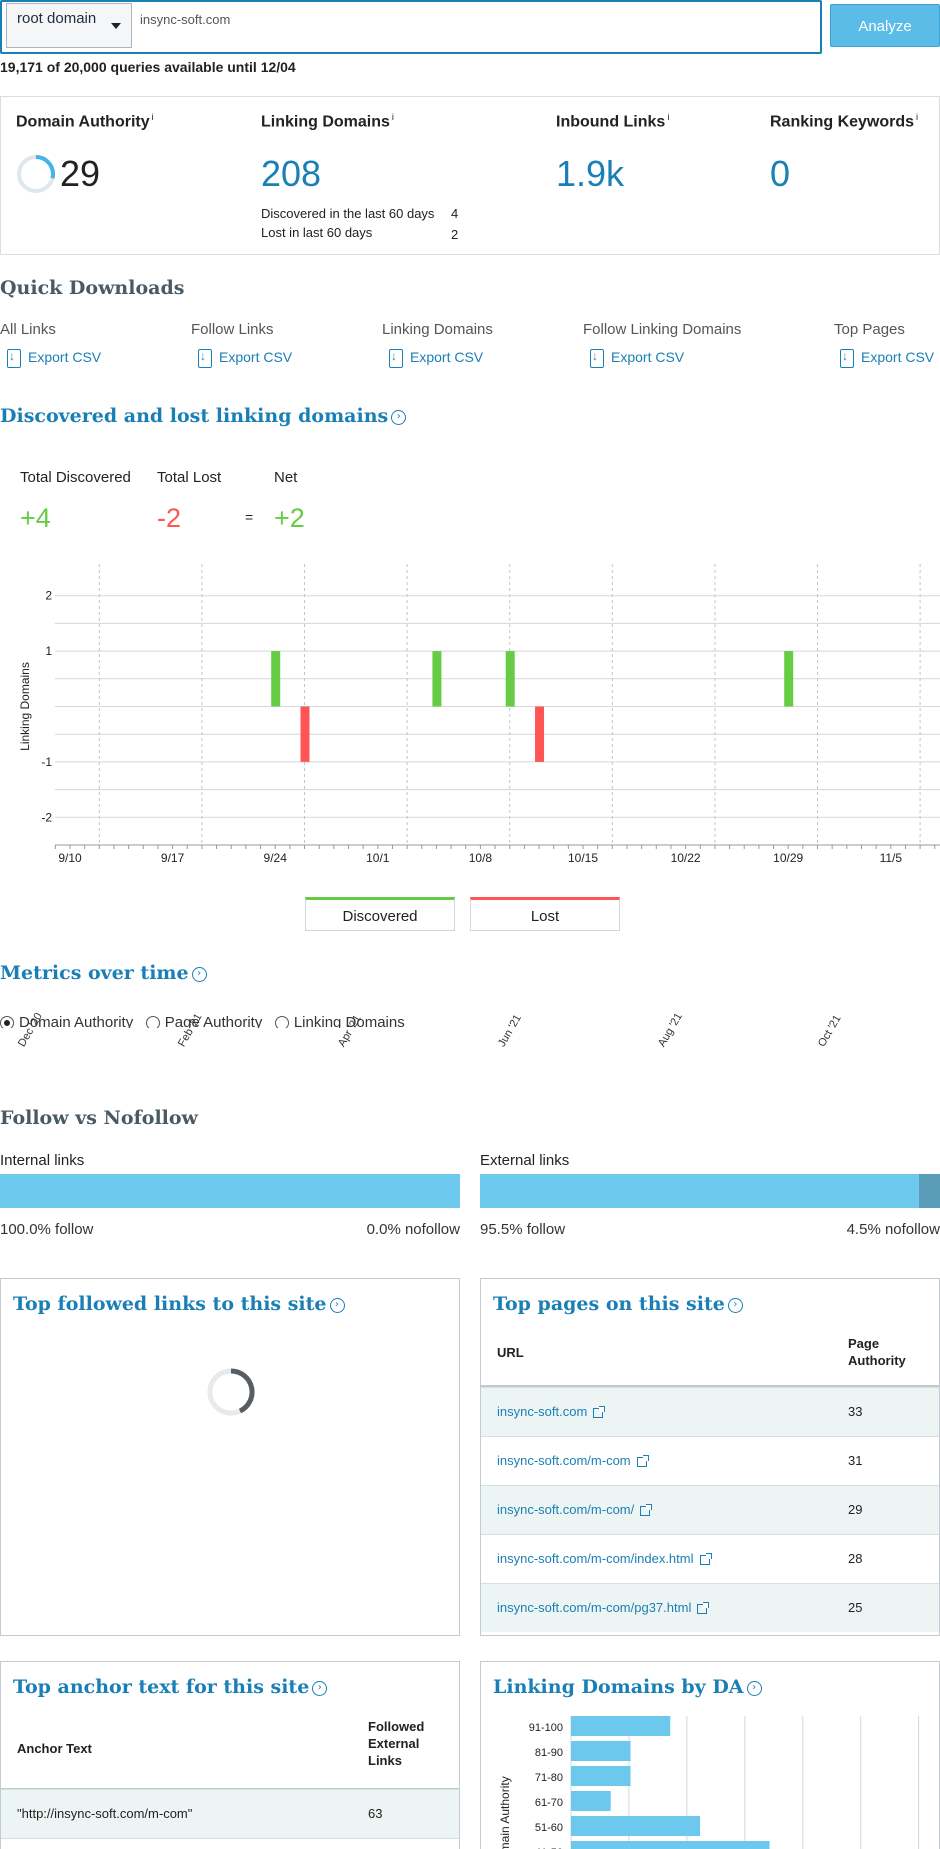  What do you see at coordinates (546, 1728) in the screenshot?
I see `da-bin-label: 91-100` at bounding box center [546, 1728].